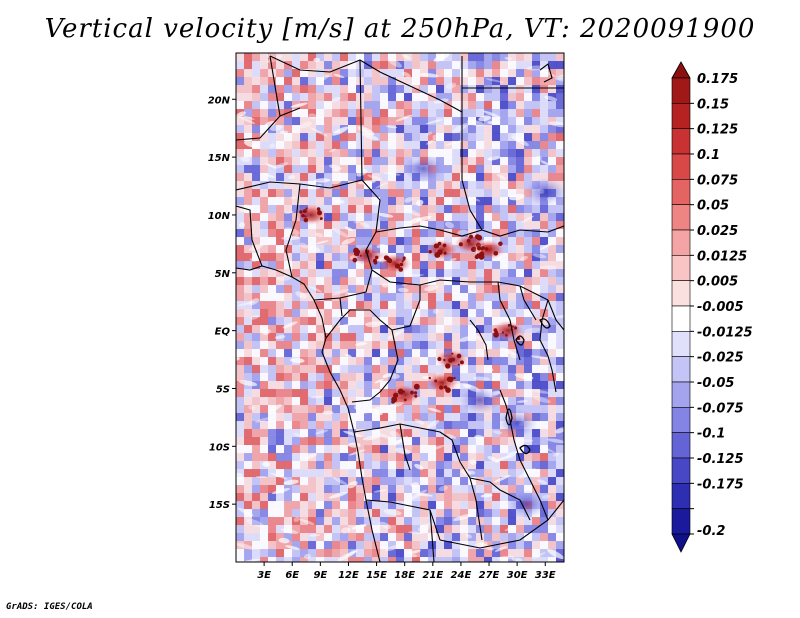  I want to click on lon-tick-label: 18E, so click(404, 575).